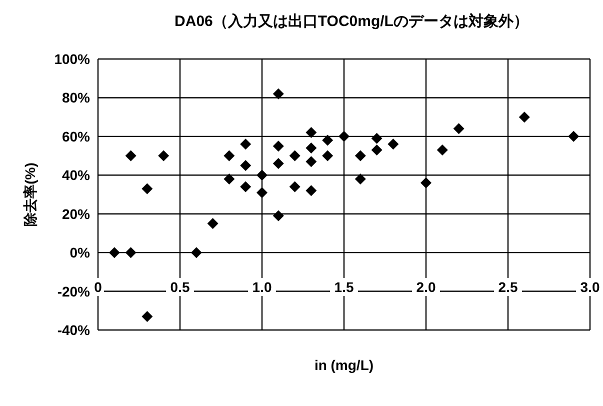 The width and height of the screenshot is (603, 406). I want to click on x-tick-label: 0.5, so click(180, 287).